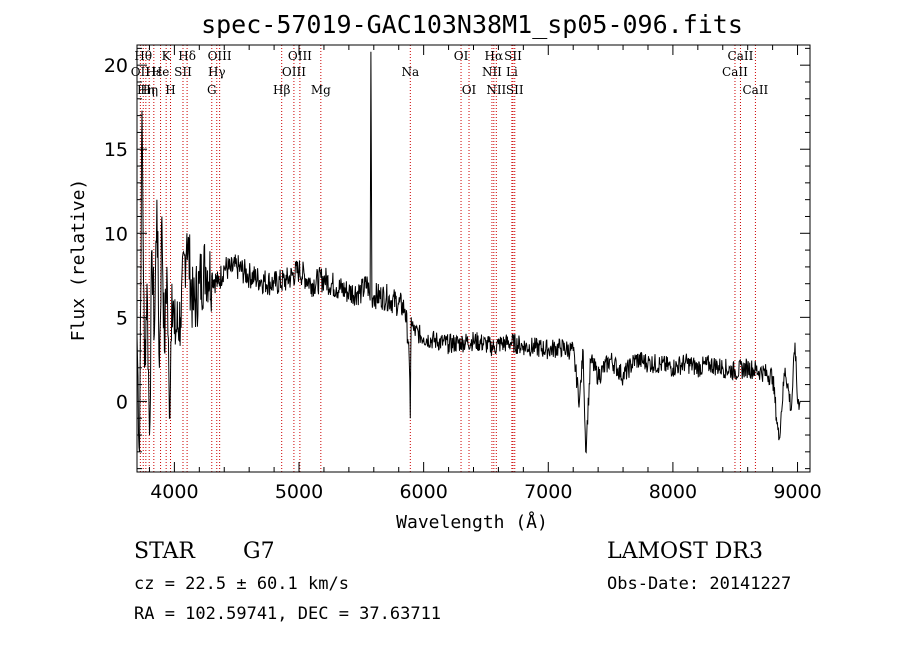 Image resolution: width=900 pixels, height=649 pixels. What do you see at coordinates (410, 72) in the screenshot?
I see `line-label: Na` at bounding box center [410, 72].